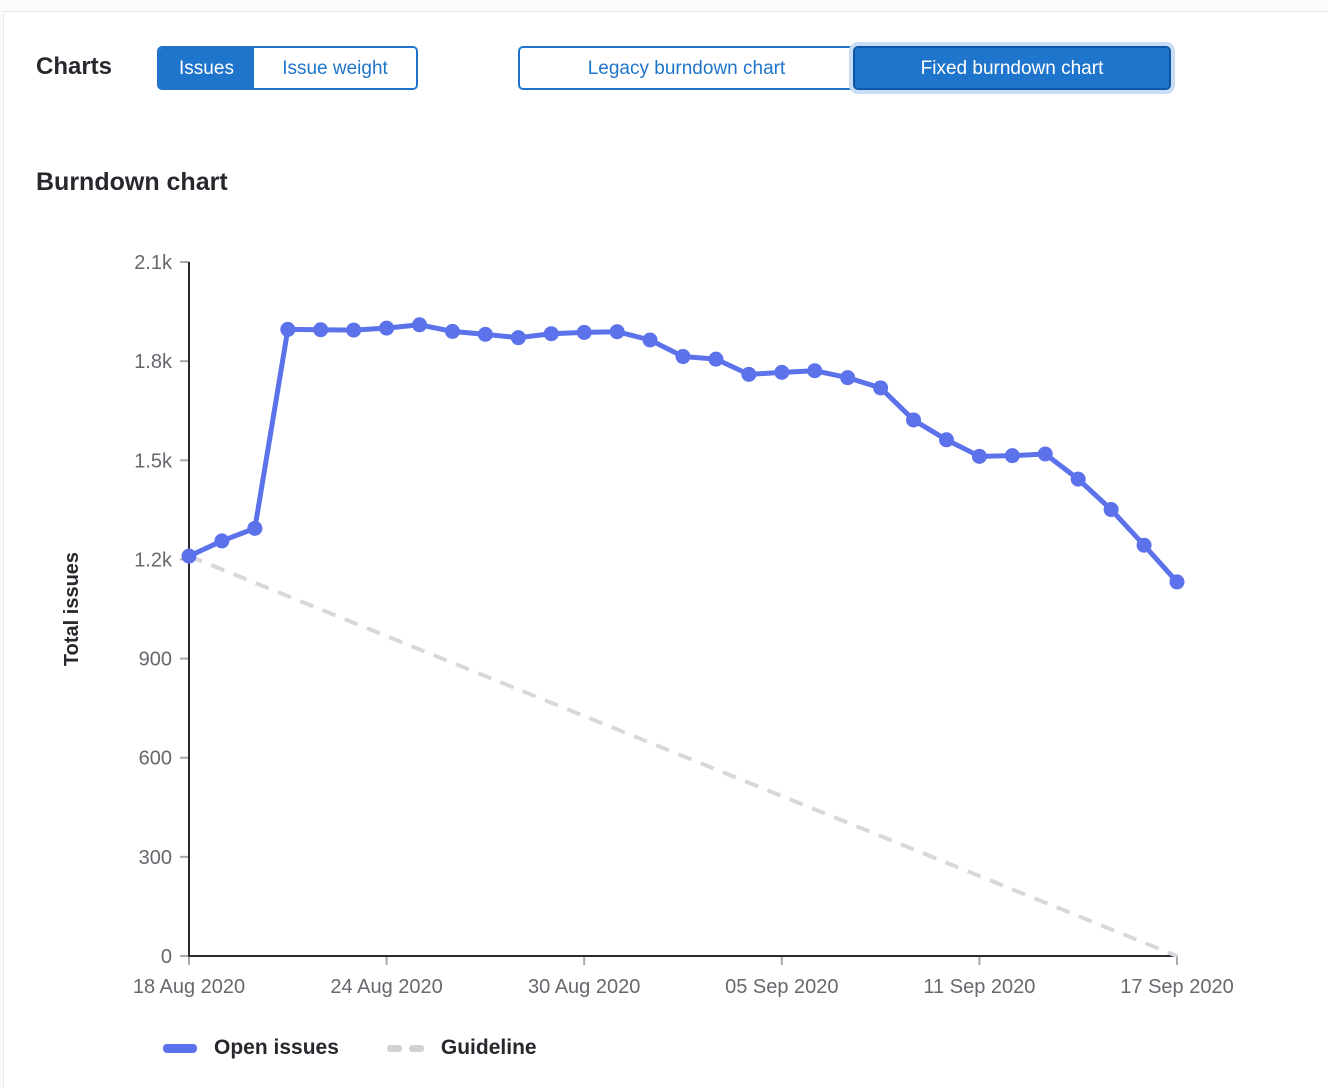  What do you see at coordinates (153, 560) in the screenshot?
I see `svg-text: 1.2k` at bounding box center [153, 560].